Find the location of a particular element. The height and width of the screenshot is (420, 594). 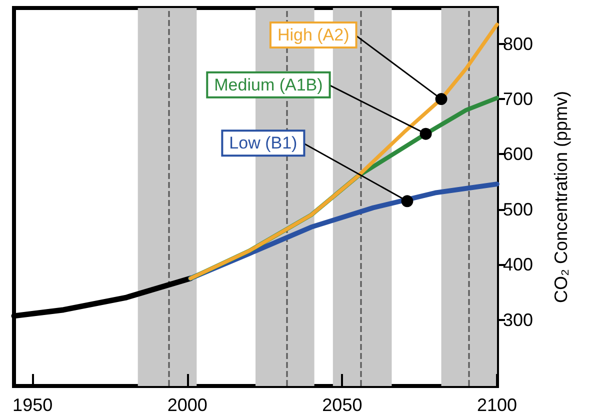

x-tick-label: 1950 is located at coordinates (32, 405).